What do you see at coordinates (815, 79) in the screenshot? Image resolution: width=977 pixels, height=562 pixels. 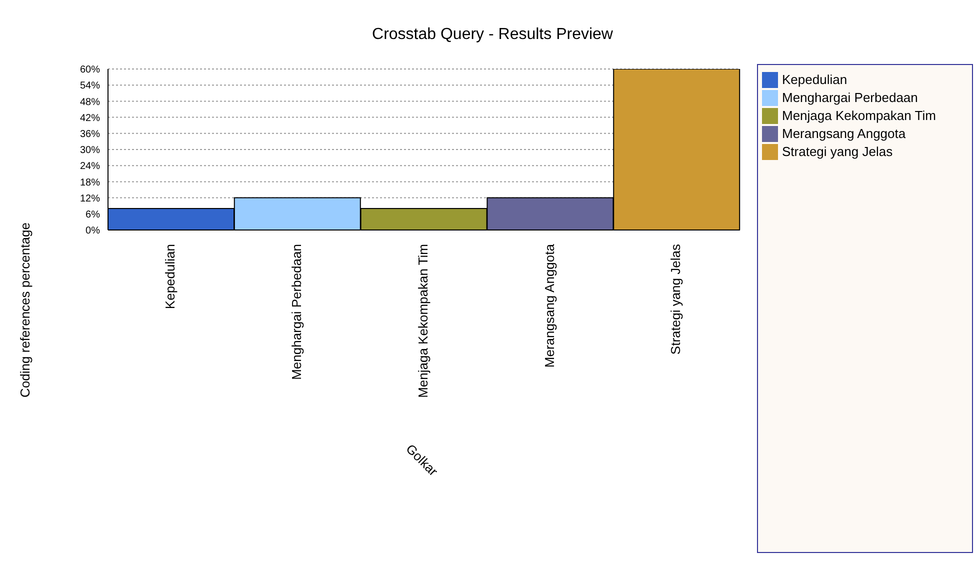 I see `legend-label: Kepedulian` at bounding box center [815, 79].